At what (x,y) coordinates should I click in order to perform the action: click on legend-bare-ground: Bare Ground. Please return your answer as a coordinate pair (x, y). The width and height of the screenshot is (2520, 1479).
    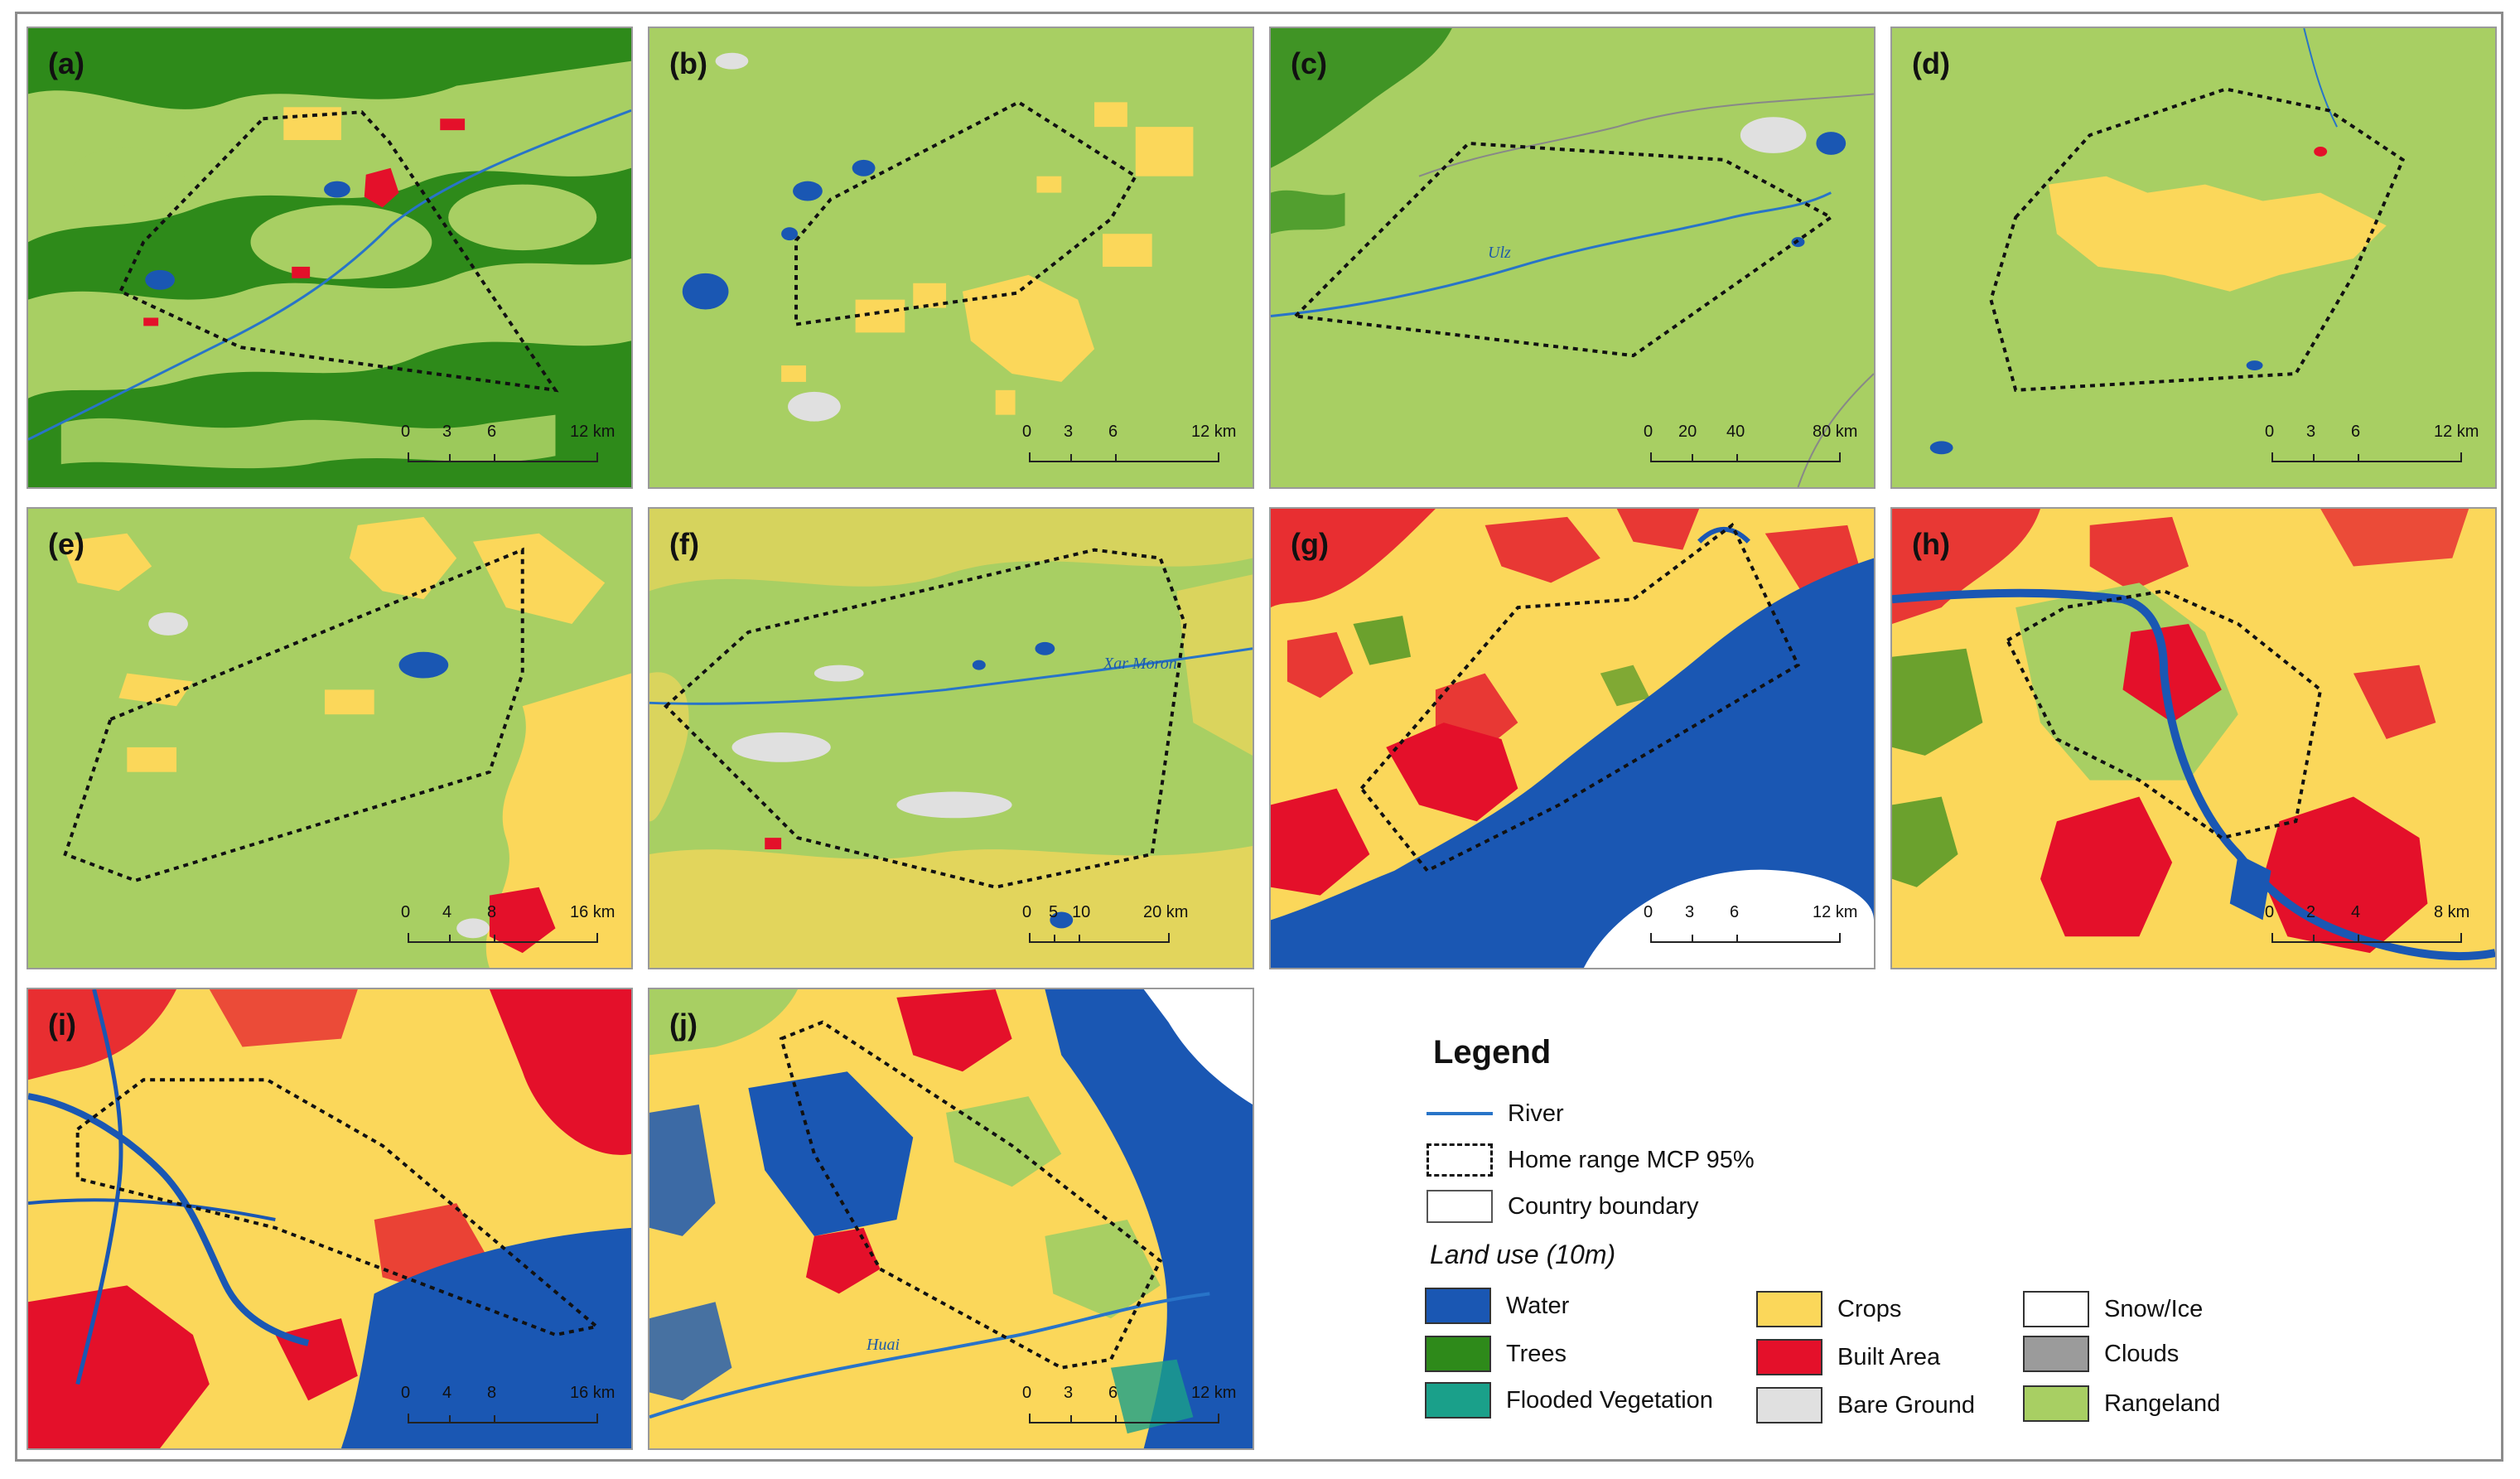
    Looking at the image, I should click on (1865, 1405).